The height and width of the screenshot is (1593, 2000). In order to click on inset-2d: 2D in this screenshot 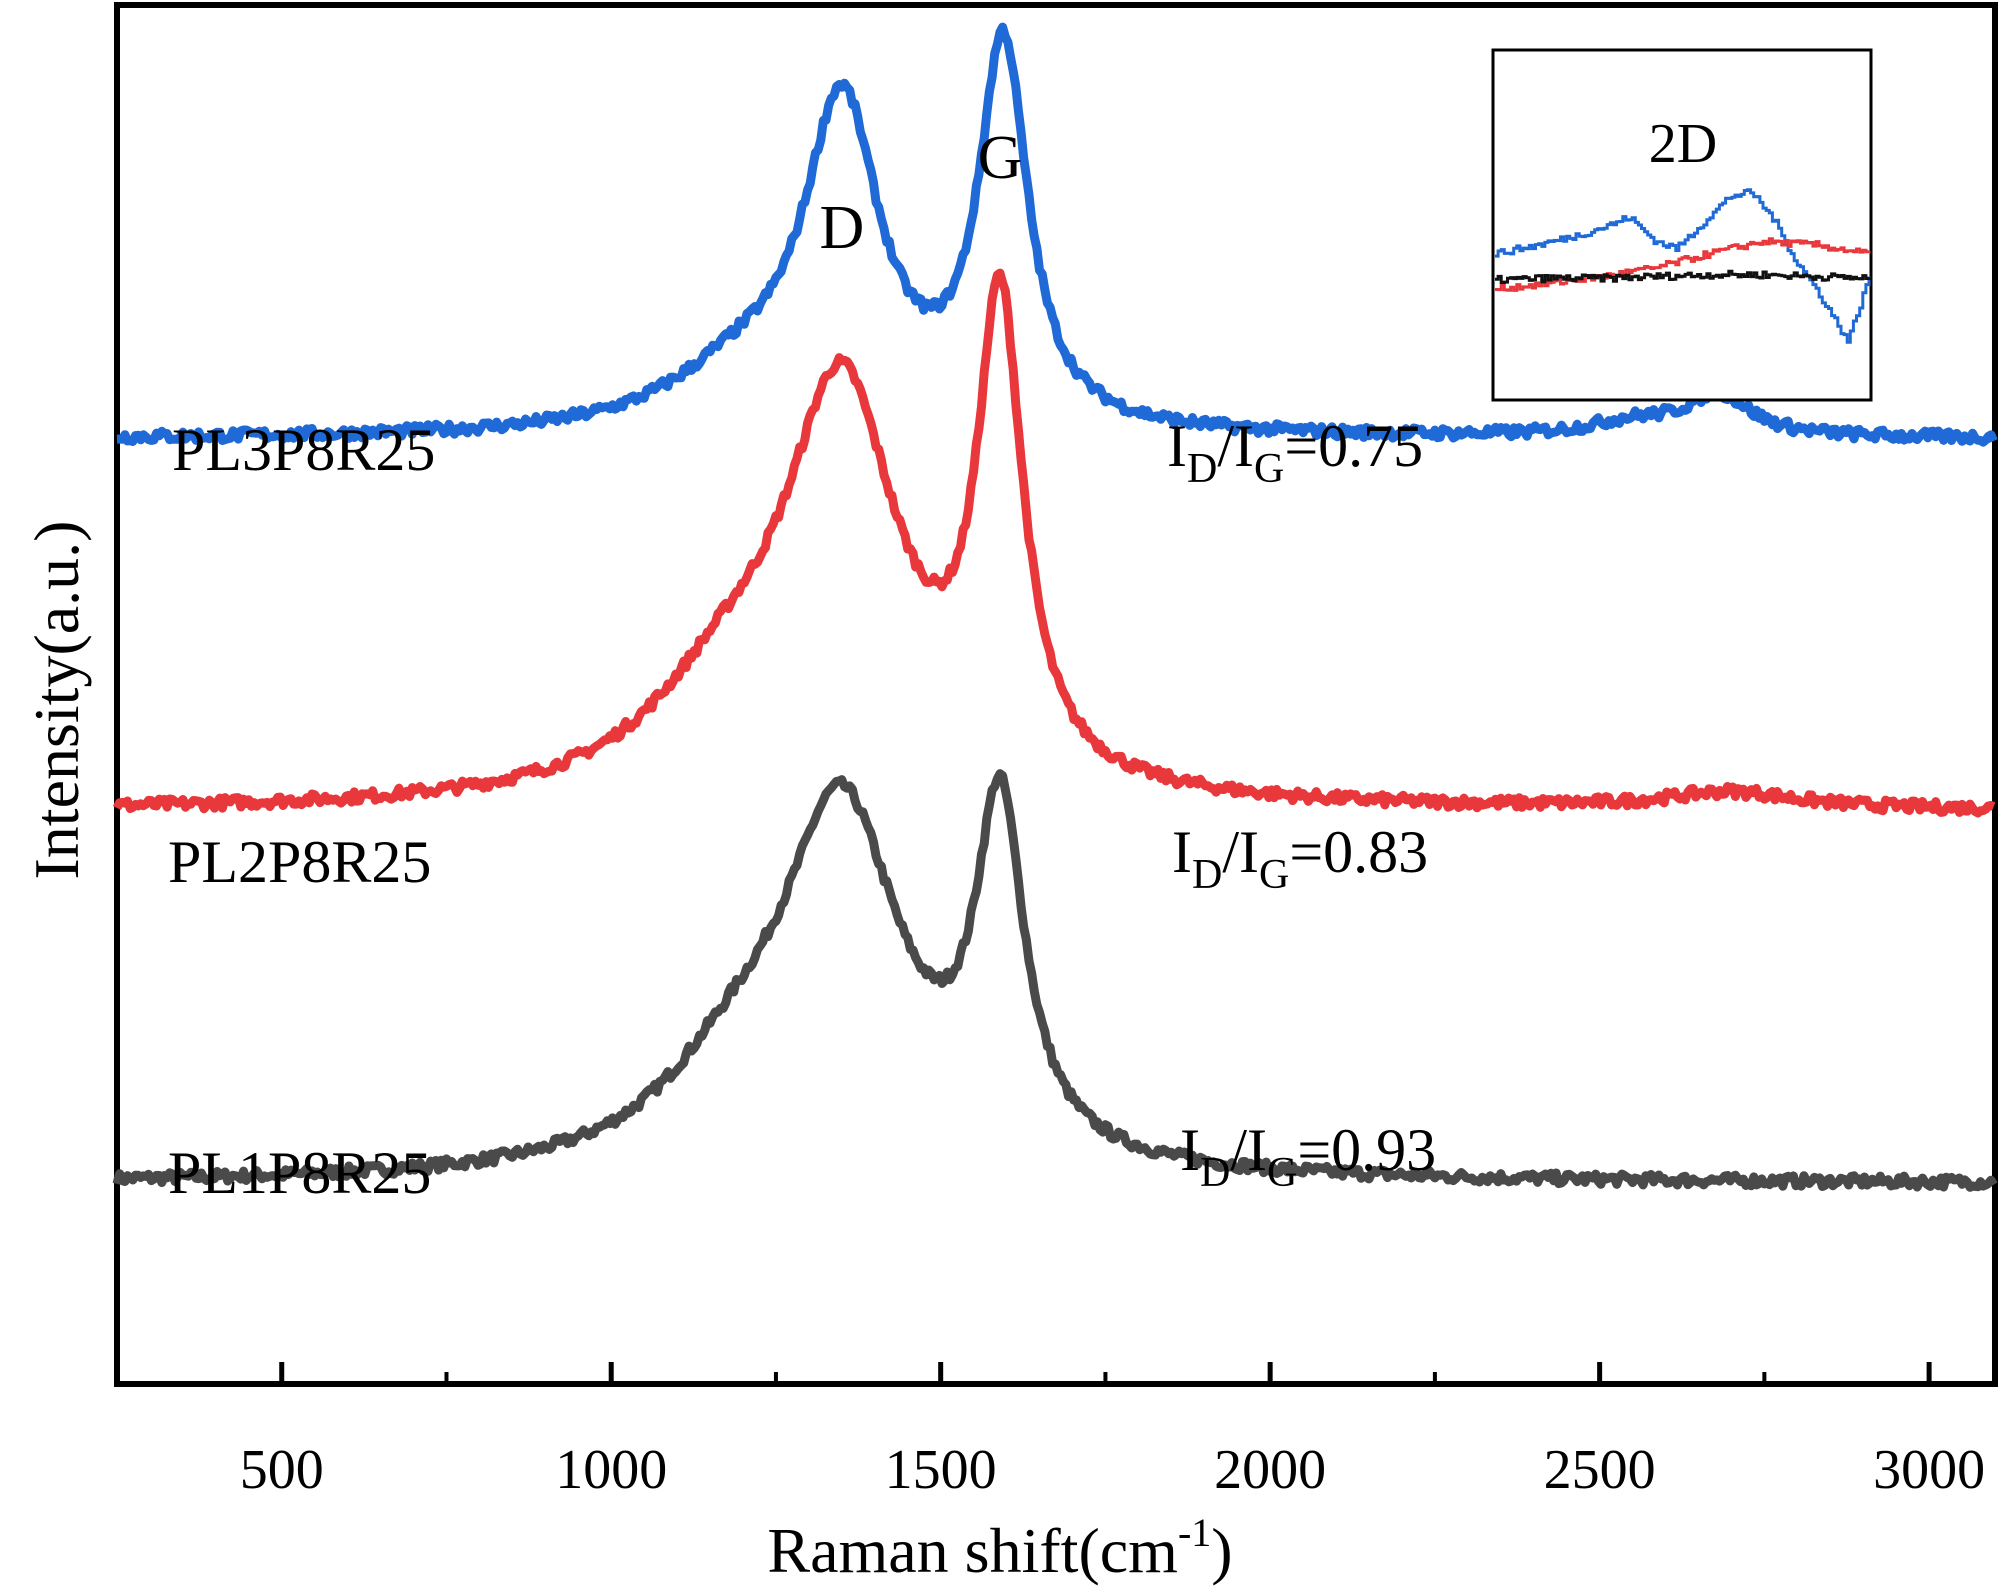, I will do `click(1682, 225)`.